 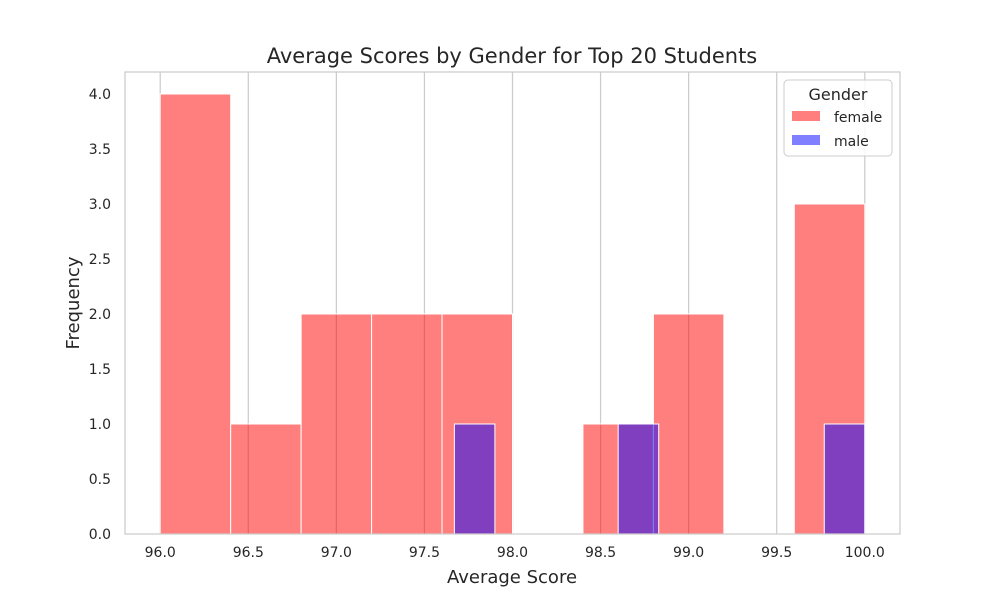 I want to click on x-tick-label: 97.5, so click(x=424, y=553).